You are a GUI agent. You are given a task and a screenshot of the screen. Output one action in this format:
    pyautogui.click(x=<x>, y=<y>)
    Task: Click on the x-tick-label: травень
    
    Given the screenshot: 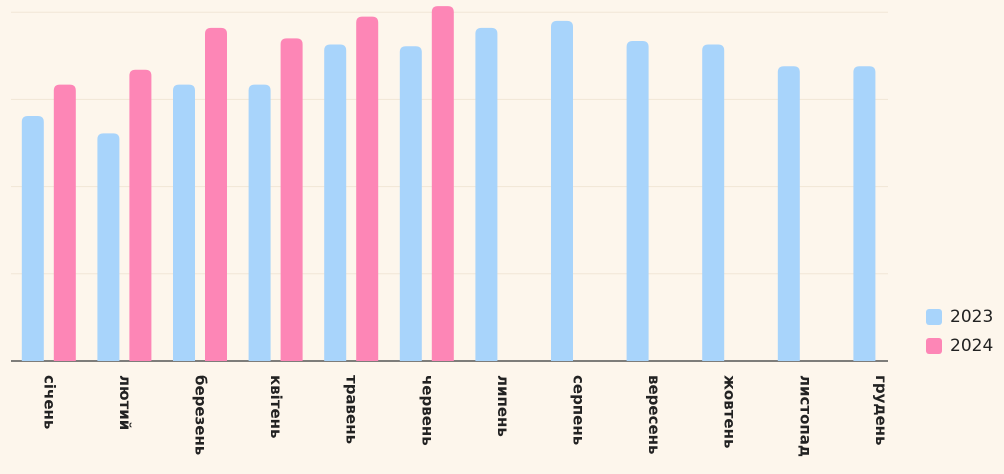 What is the action you would take?
    pyautogui.click(x=352, y=409)
    